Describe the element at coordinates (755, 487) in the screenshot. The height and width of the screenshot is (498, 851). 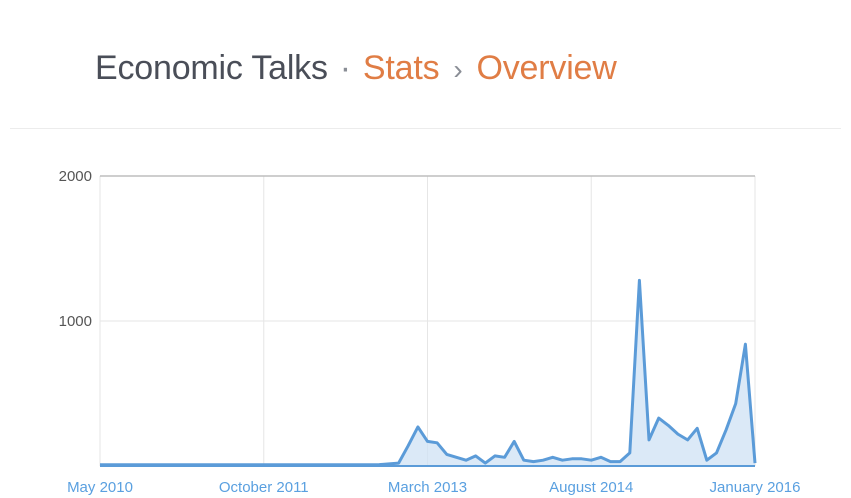
I see `x-tick-label: January 2016` at that location.